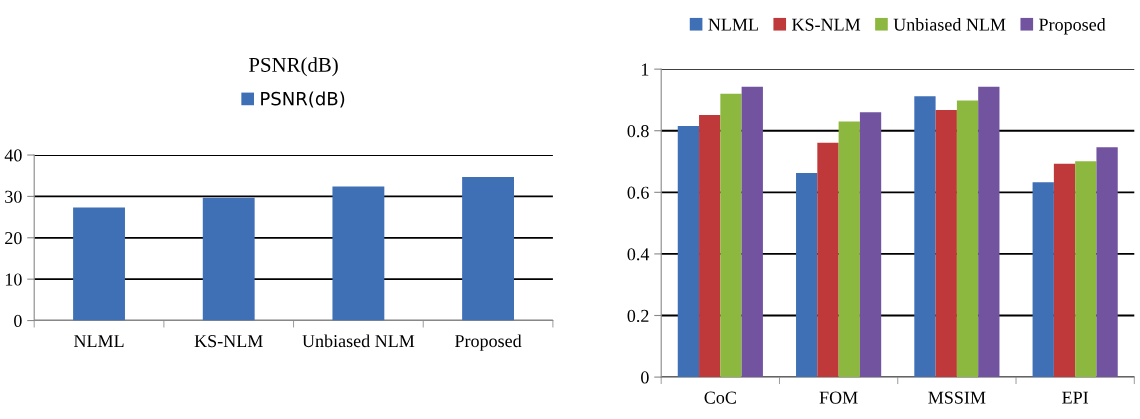 The image size is (1140, 419). Describe the element at coordinates (488, 342) in the screenshot. I see `x-tick-label: Proposed` at that location.